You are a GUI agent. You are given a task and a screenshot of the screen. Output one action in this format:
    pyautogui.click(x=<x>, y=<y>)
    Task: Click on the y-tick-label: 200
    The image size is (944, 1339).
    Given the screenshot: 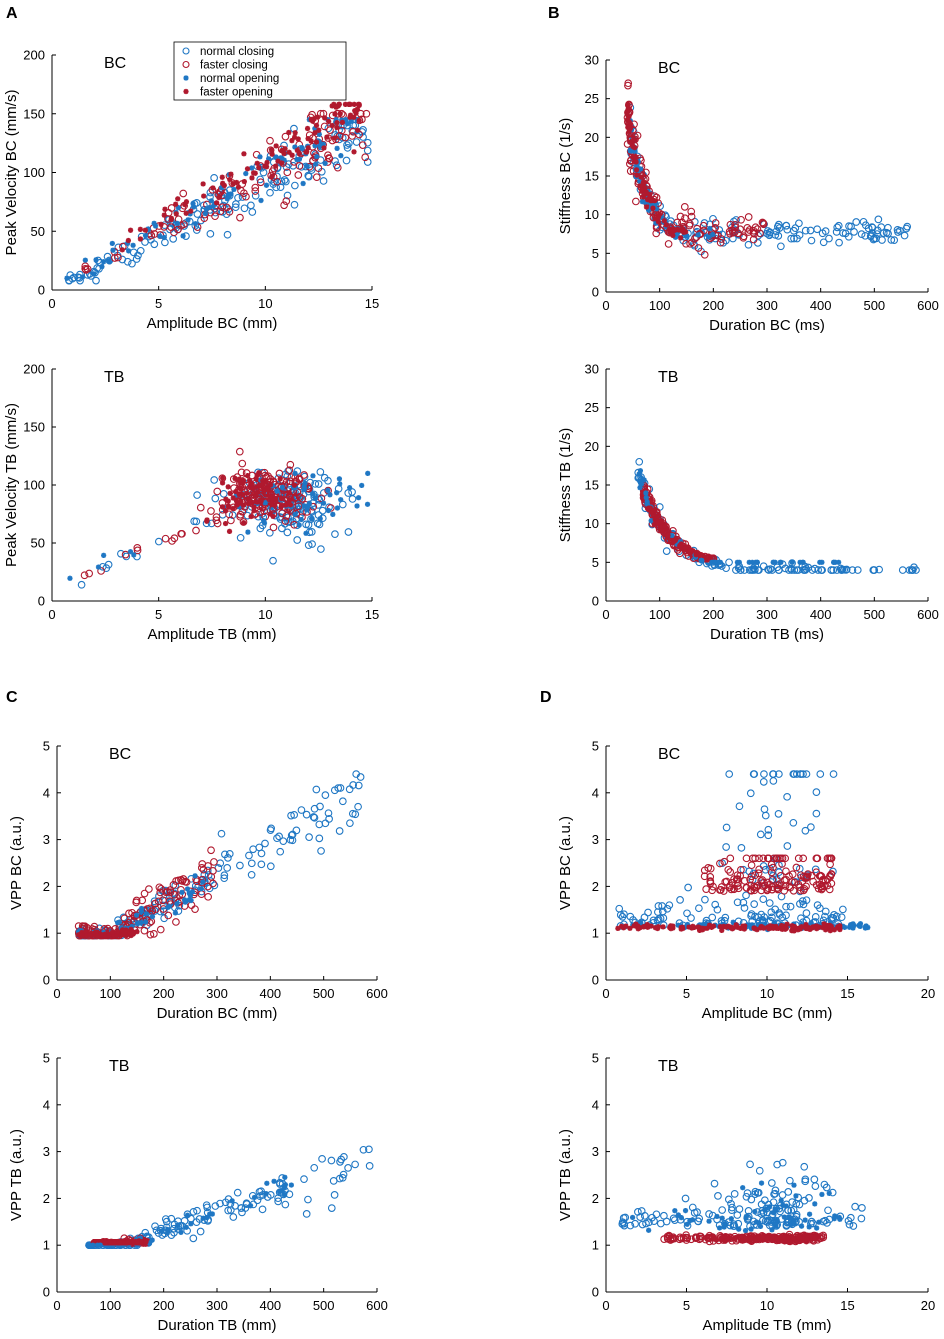 What is the action you would take?
    pyautogui.click(x=34, y=369)
    